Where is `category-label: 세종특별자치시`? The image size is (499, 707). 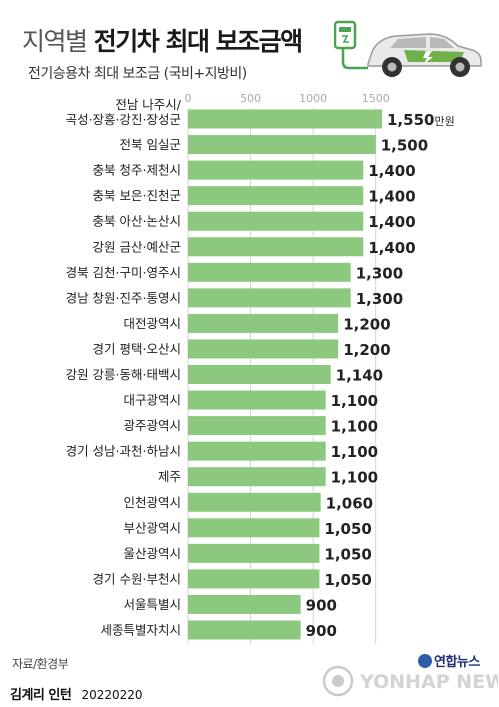 category-label: 세종특별자치시 is located at coordinates (140, 630).